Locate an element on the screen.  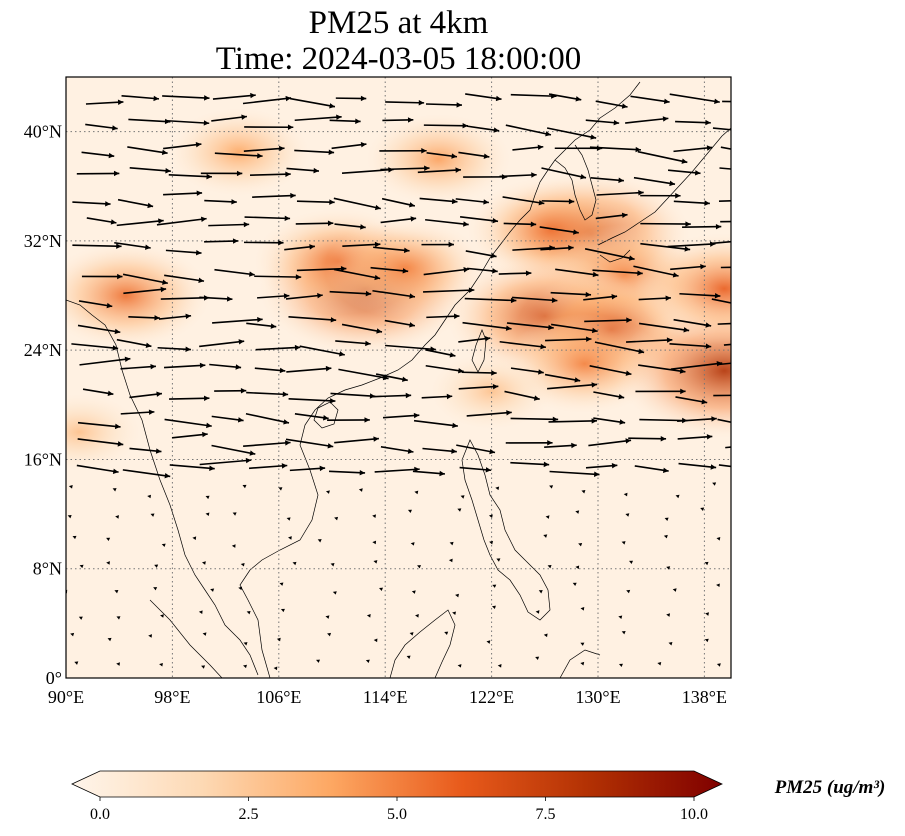
map-title-line-2: Time: 2024-03-05 18:00:00 is located at coordinates (398, 59).